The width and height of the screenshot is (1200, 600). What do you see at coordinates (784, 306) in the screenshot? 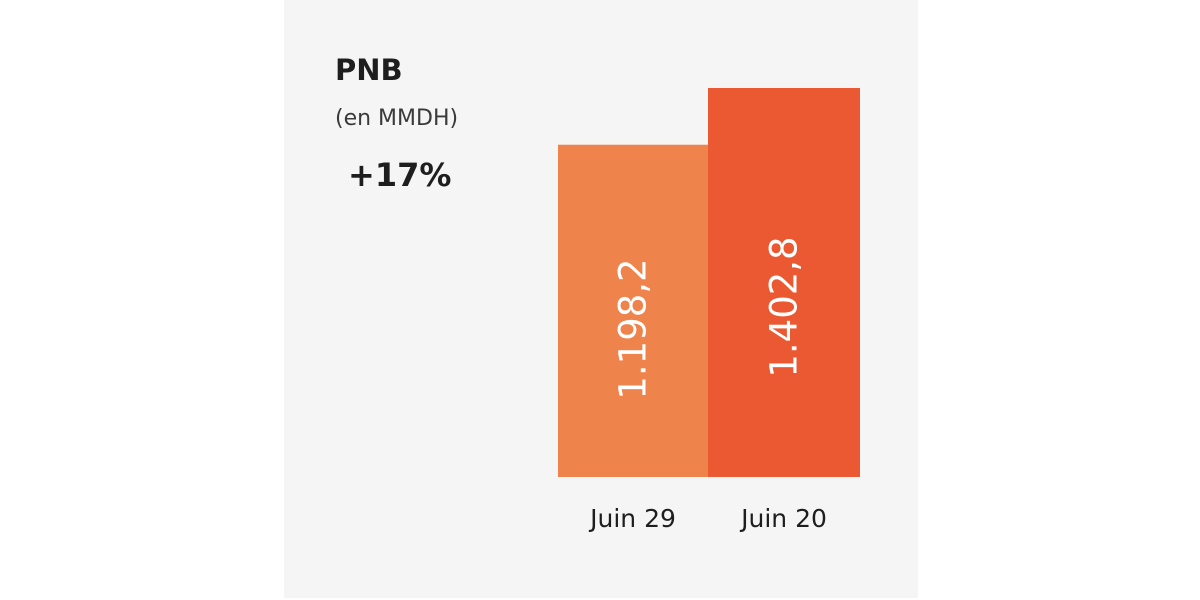
I see `bar-value-label: 1.402,8` at bounding box center [784, 306].